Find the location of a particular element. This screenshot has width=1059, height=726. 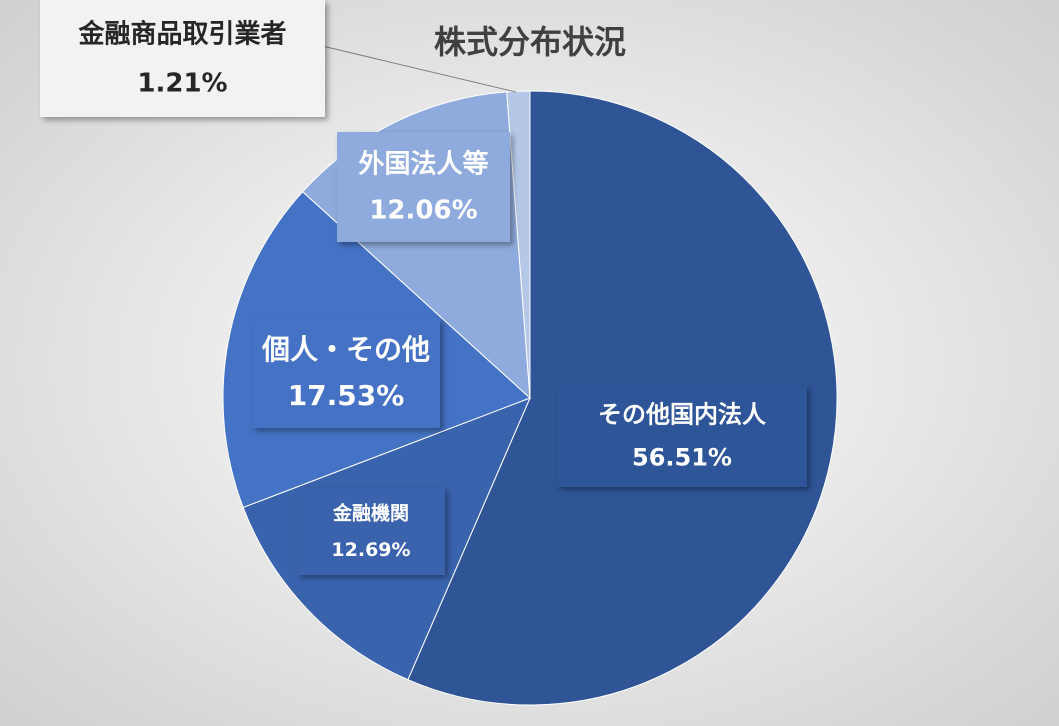

category-label: その他国内法人 is located at coordinates (682, 415).